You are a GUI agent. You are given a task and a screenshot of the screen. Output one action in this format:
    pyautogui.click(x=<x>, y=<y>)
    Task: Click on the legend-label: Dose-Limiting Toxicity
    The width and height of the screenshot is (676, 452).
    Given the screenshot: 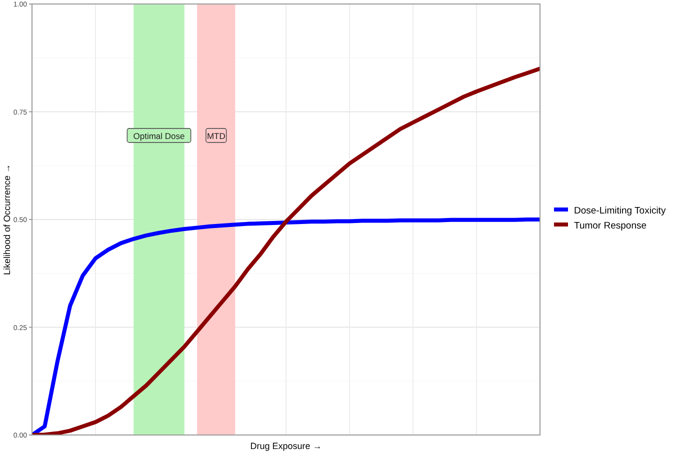 What is the action you would take?
    pyautogui.click(x=620, y=211)
    